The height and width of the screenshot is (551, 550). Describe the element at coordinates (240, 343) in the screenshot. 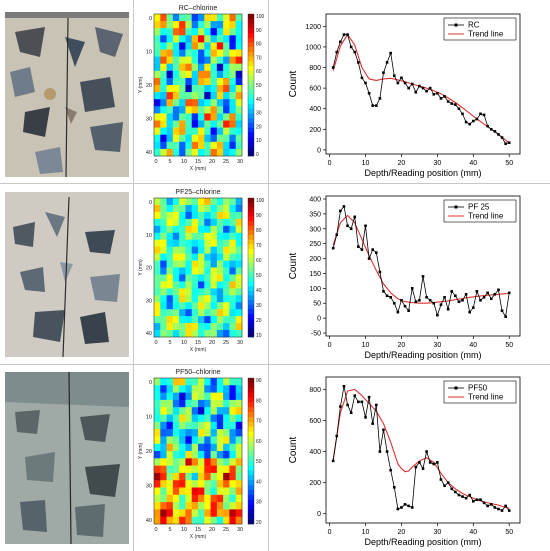

I see `x-tick-label: 30` at that location.